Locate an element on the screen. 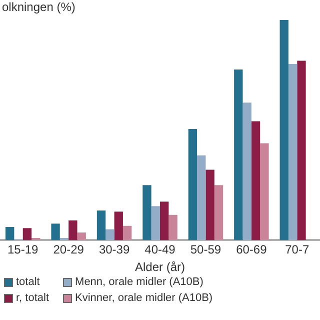 This screenshot has height=320, width=320. x-axis-title: Alder (år) is located at coordinates (160, 267).